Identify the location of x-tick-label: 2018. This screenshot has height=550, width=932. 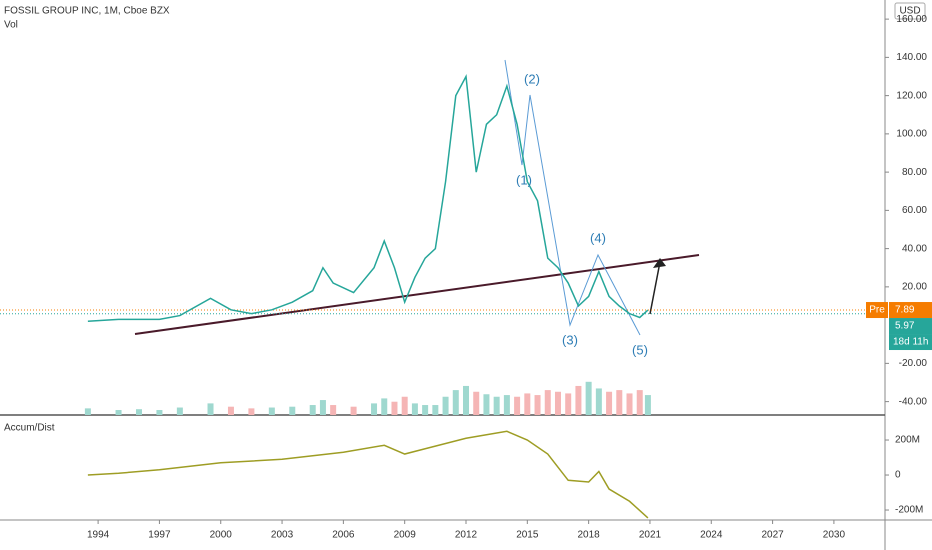
(589, 535).